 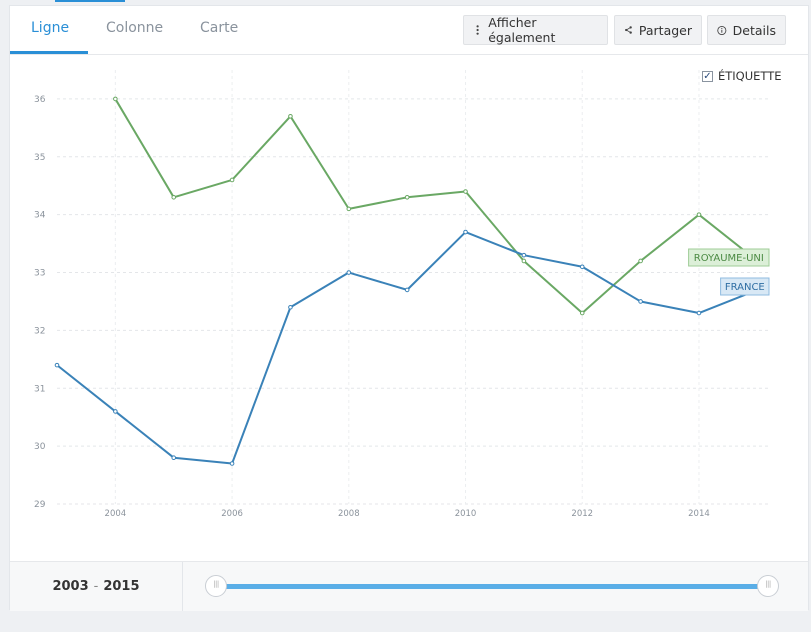 What do you see at coordinates (722, 30) in the screenshot?
I see `info-icon` at bounding box center [722, 30].